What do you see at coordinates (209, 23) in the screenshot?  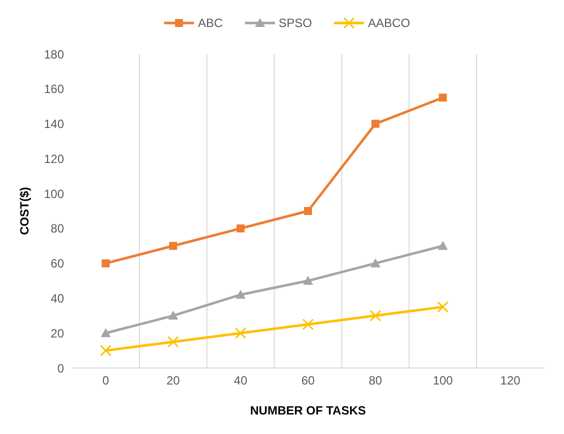 I see `legend-label: ABC` at bounding box center [209, 23].